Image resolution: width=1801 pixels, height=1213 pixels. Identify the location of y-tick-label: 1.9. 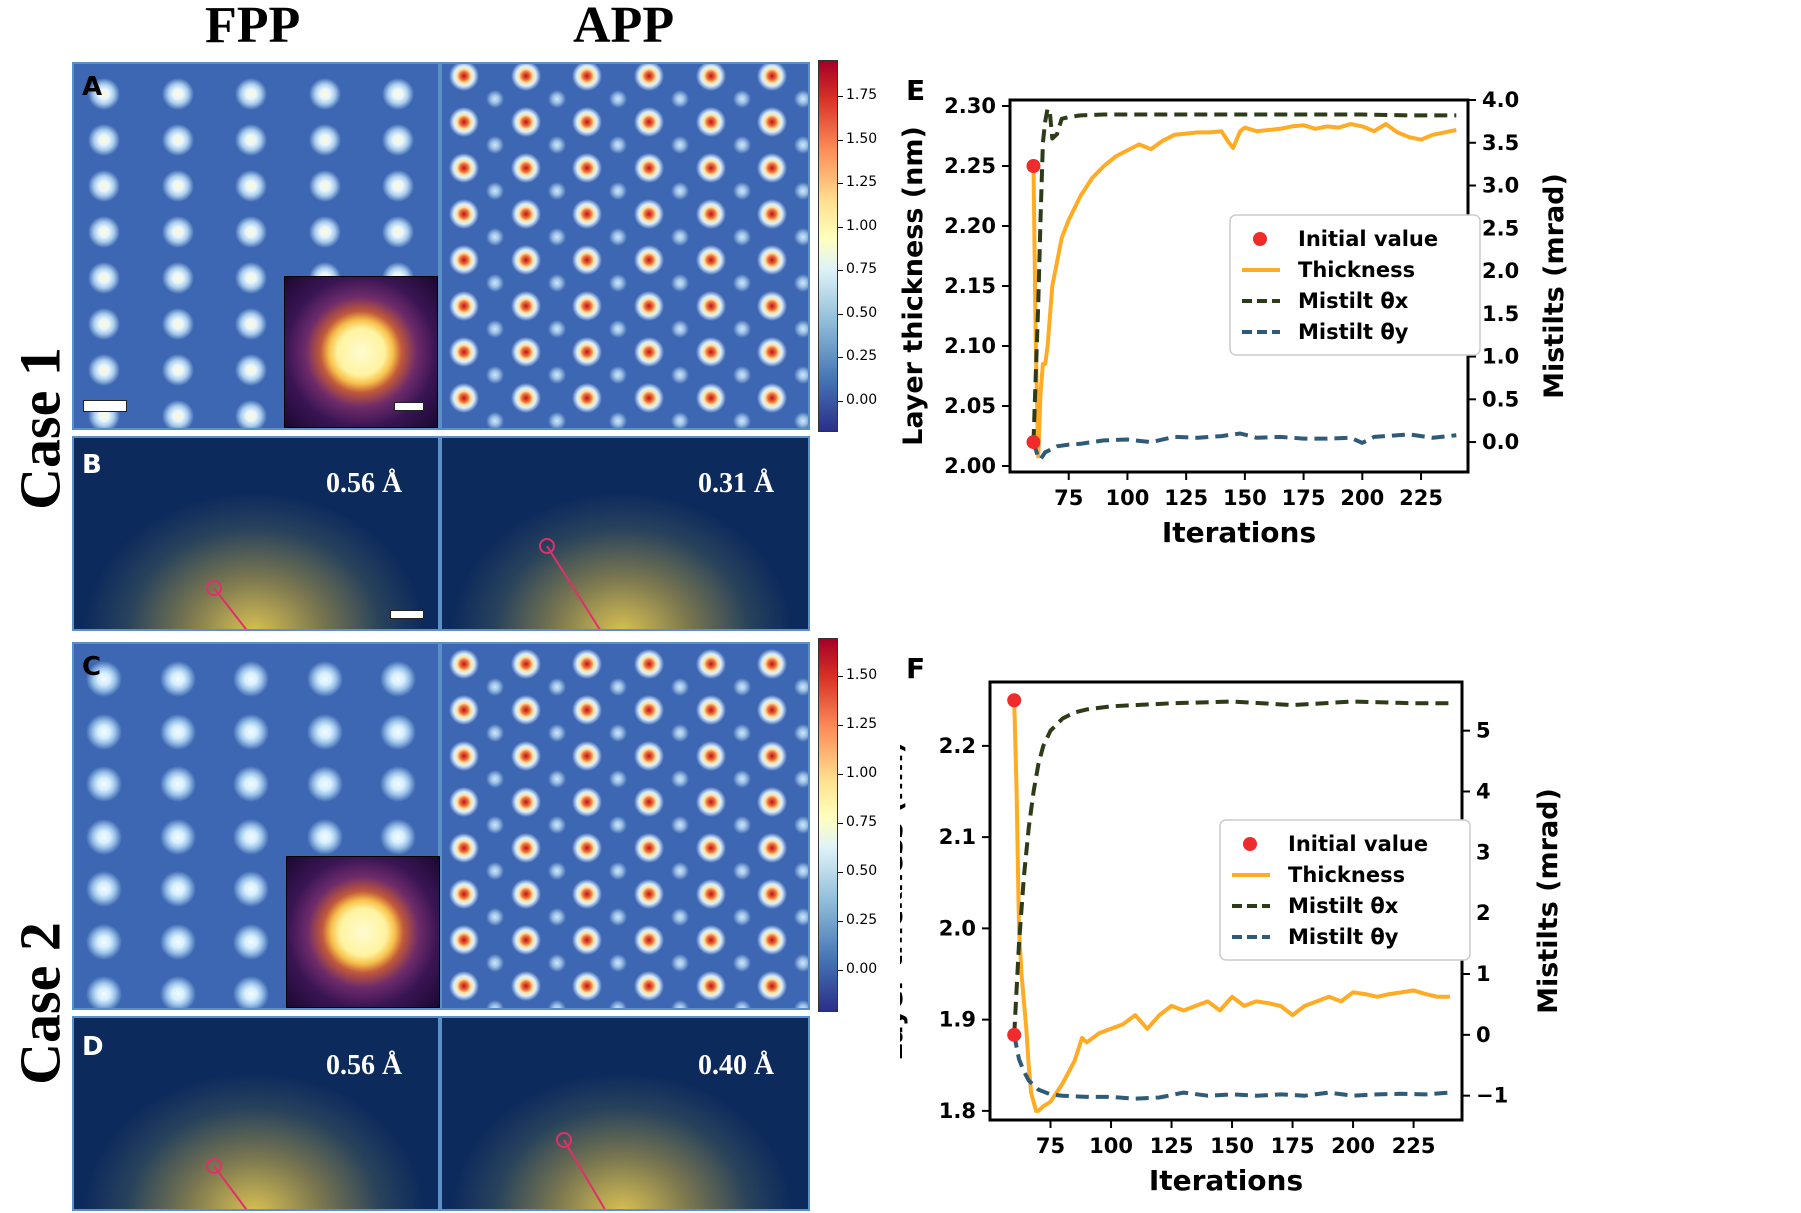
(957, 1020).